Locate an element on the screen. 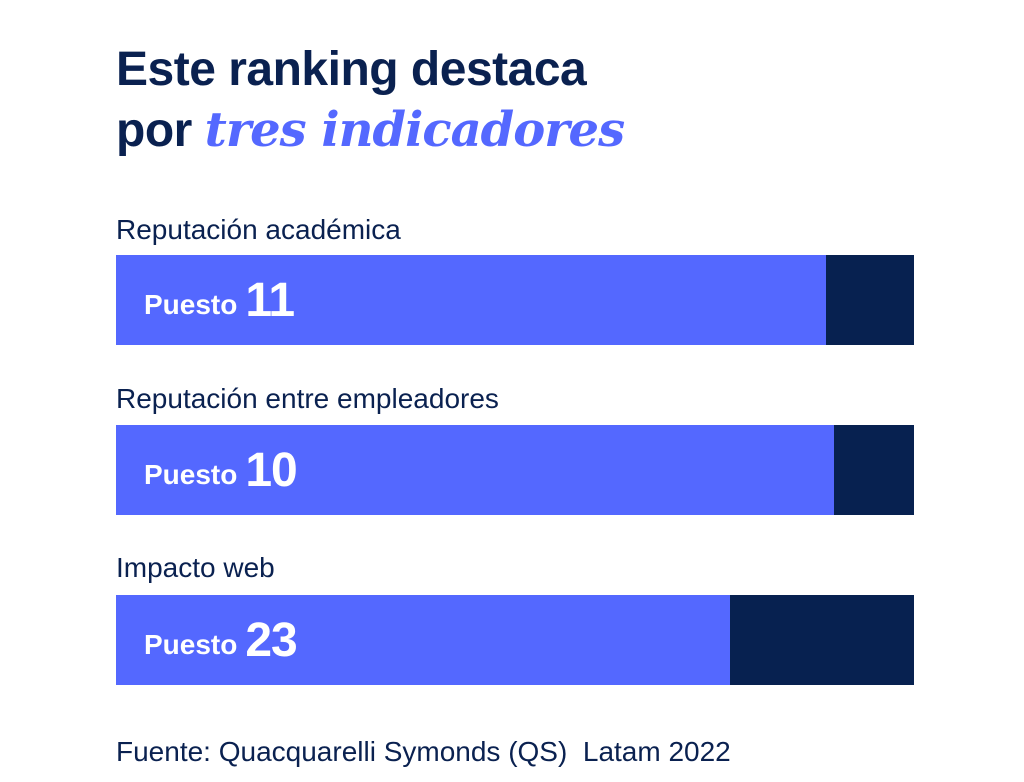 This screenshot has height=782, width=1024. bar-track: Puesto 10 is located at coordinates (515, 470).